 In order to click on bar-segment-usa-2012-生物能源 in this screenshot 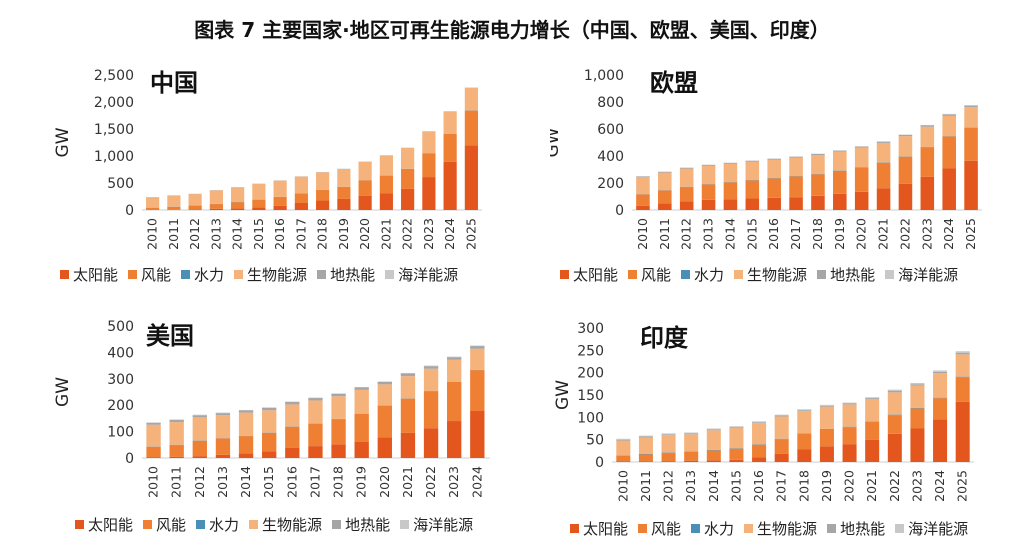, I will do `click(199, 429)`.